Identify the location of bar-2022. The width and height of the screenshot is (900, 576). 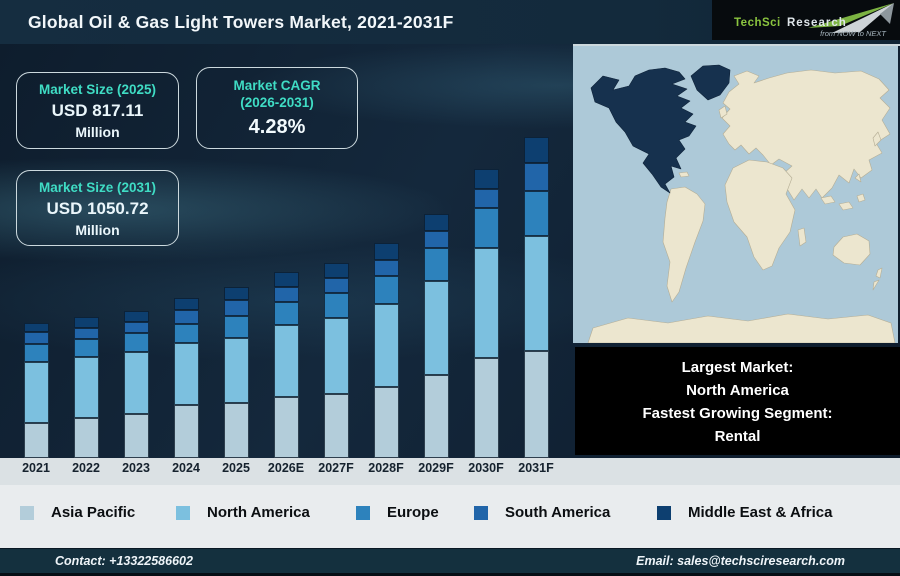
(86, 387).